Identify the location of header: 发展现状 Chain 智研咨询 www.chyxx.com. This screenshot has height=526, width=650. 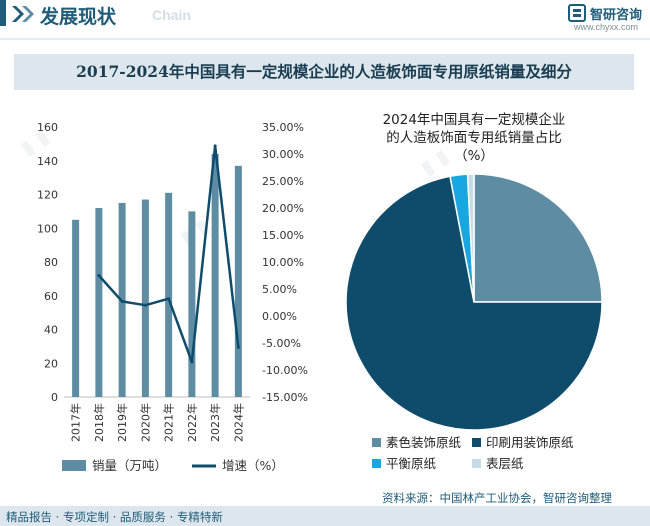
(325, 16).